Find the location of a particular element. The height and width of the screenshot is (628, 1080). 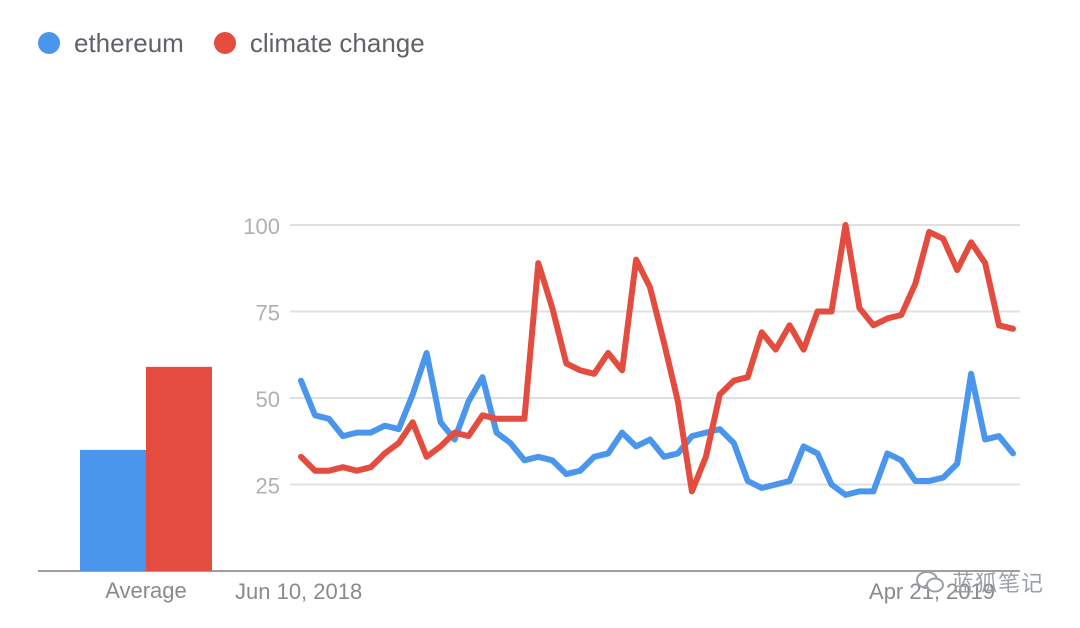

average-bar-climate-change is located at coordinates (179, 468).